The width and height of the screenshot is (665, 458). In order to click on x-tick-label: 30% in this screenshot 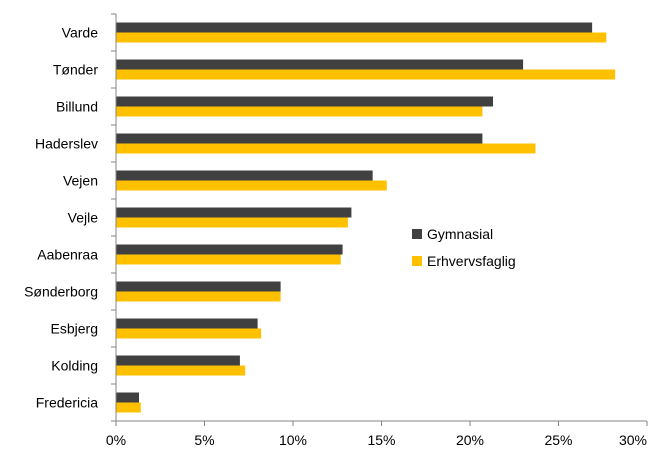, I will do `click(633, 440)`.